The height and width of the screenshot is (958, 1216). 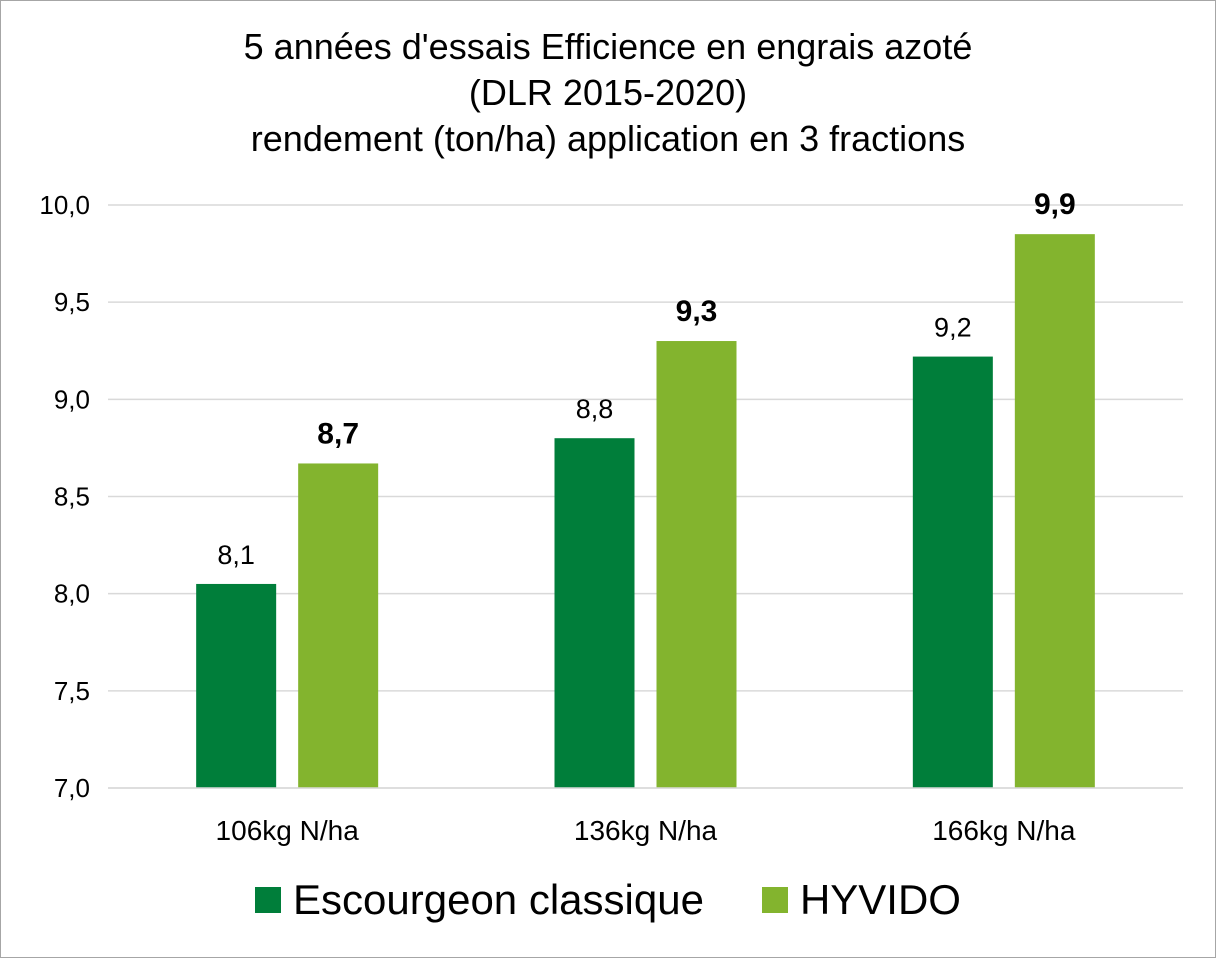 What do you see at coordinates (236, 555) in the screenshot?
I see `data-label: 8,1` at bounding box center [236, 555].